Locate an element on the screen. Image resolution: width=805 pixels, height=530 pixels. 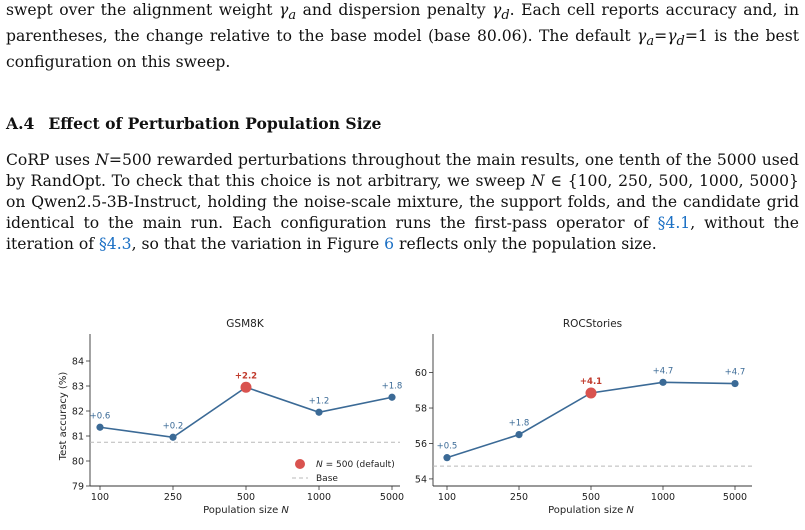
y-tick-label: 82 is located at coordinates (78, 412).